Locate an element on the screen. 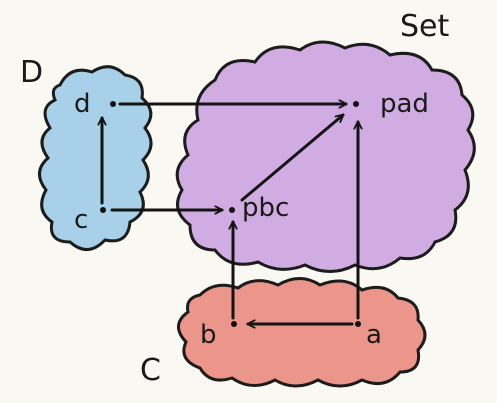 This screenshot has height=403, width=497. dot-b is located at coordinates (234, 324).